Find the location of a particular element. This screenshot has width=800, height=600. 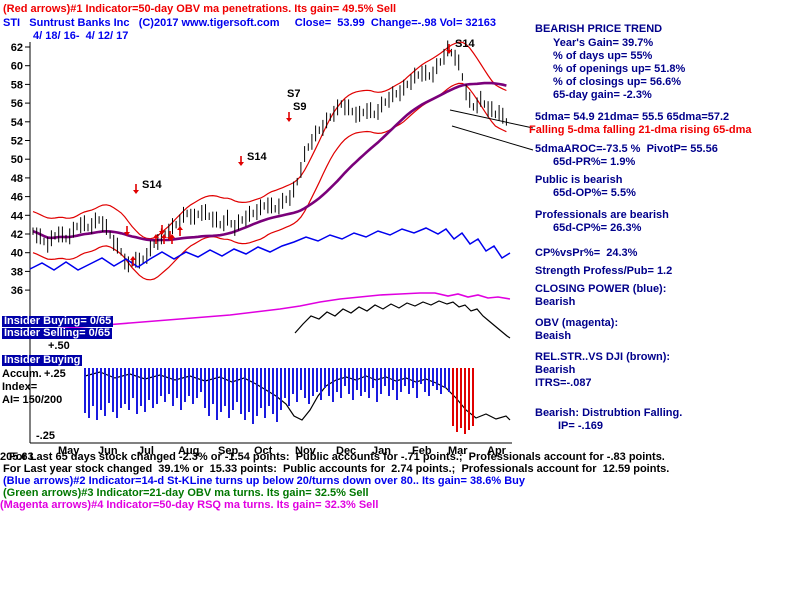

y-axis-label: 60 is located at coordinates (17, 67).